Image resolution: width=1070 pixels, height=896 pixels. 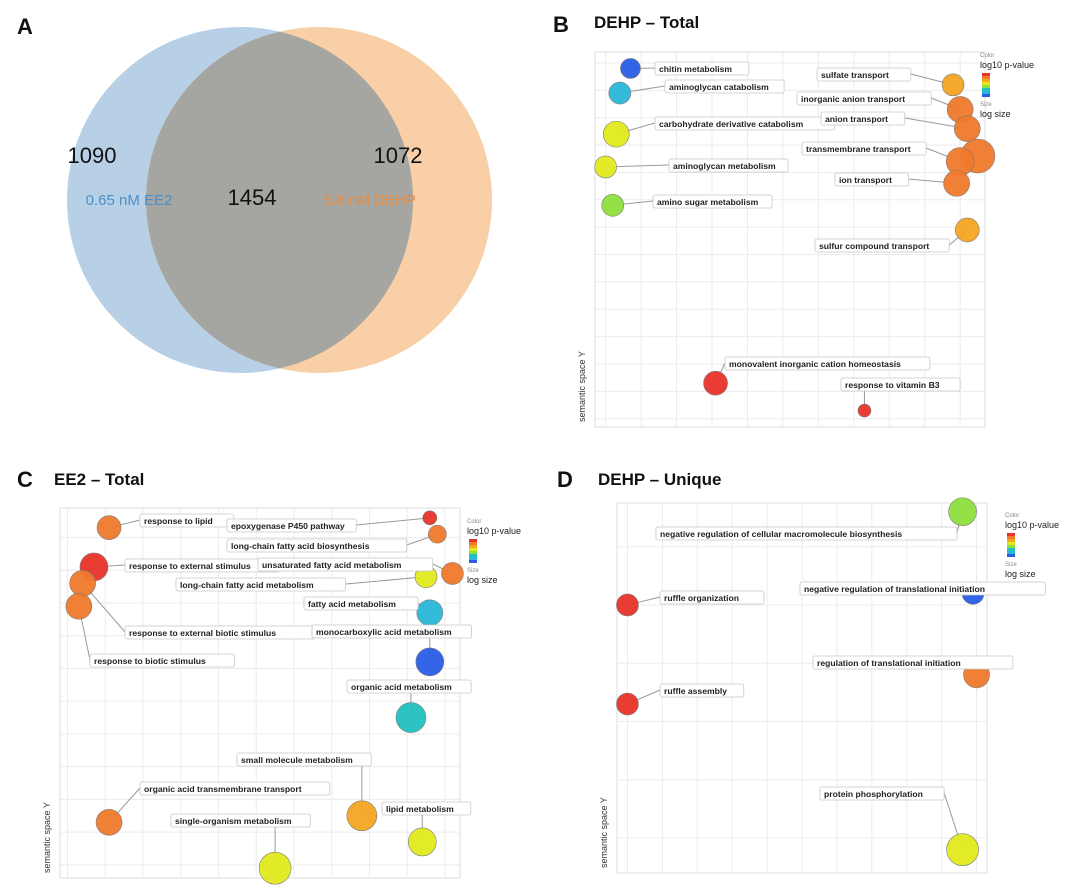 What do you see at coordinates (856, 119) in the screenshot?
I see `term-label-anion-transport: anion transport` at bounding box center [856, 119].